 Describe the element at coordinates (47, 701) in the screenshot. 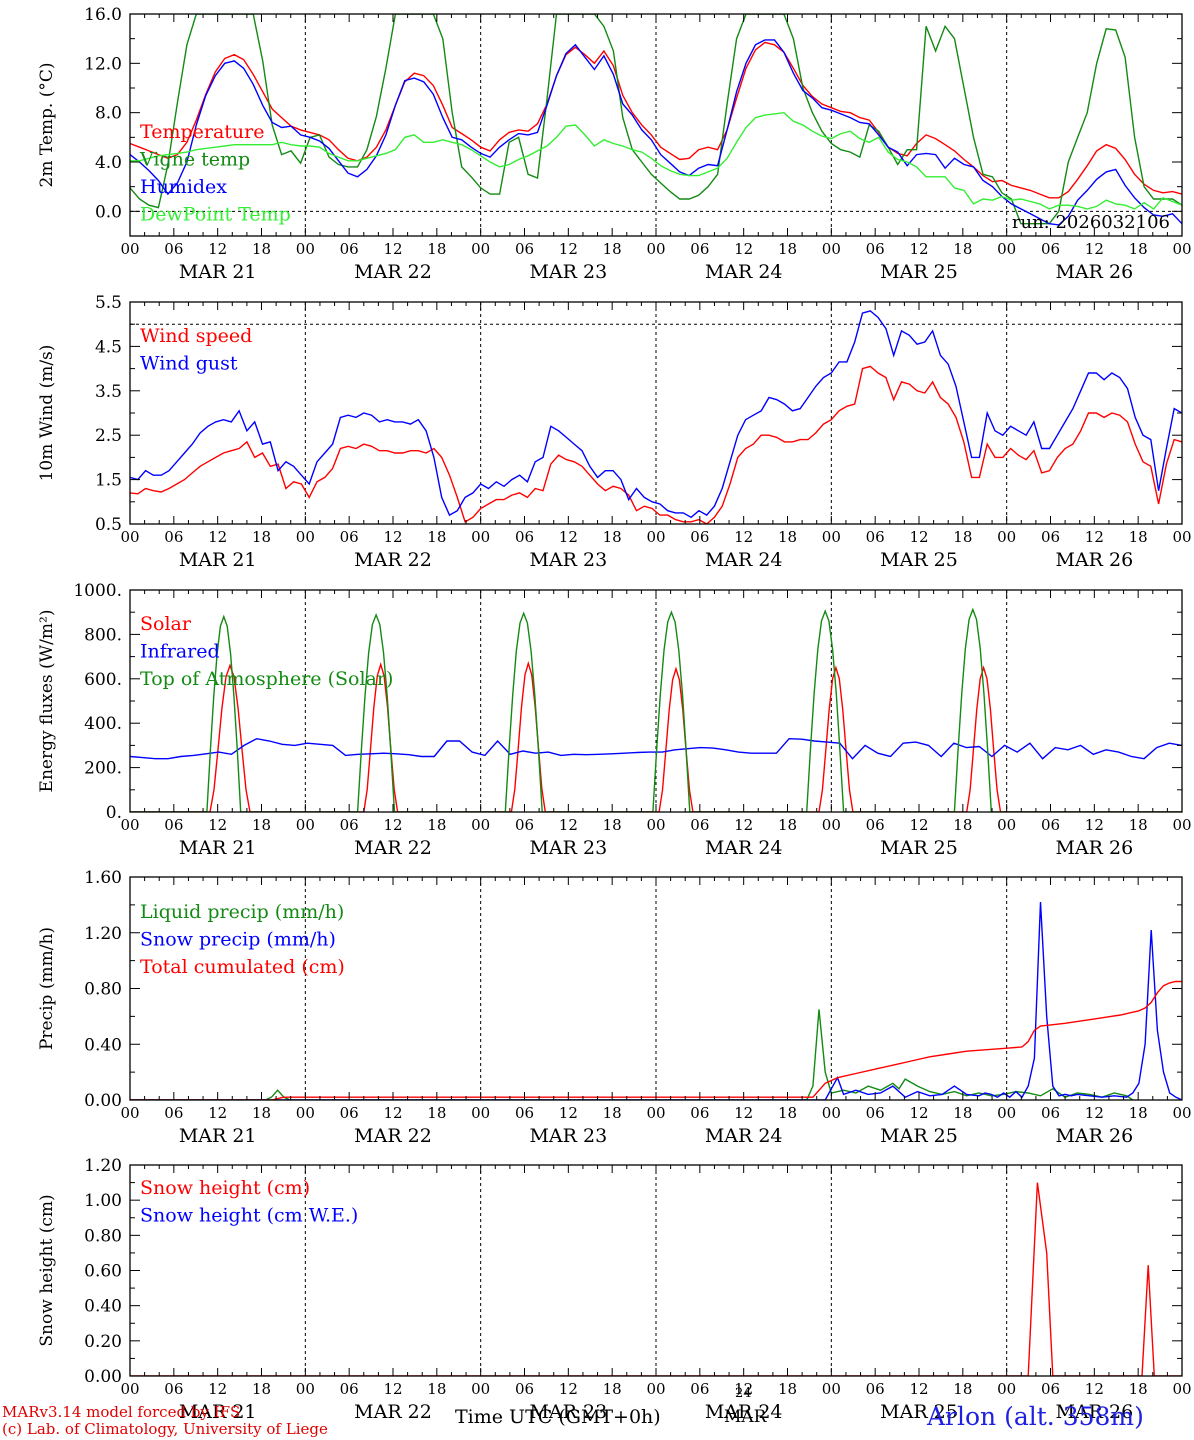

I see `y-axis-title: Energy fluxes (W/m²)` at that location.